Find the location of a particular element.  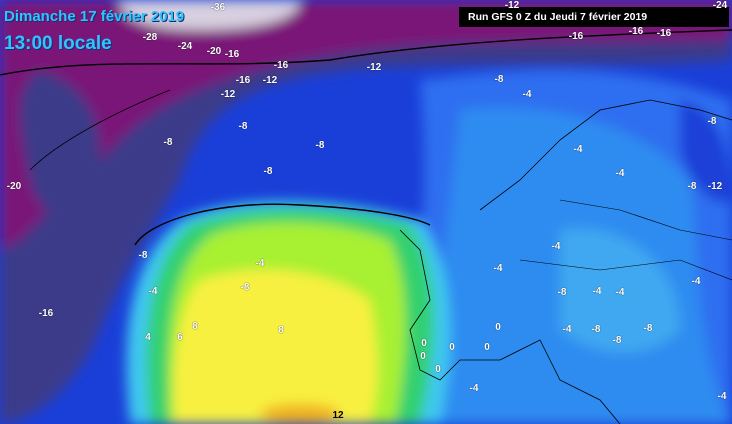

model-run-info: Run GFS 0 Z du Jeudi 7 février 2019 is located at coordinates (594, 17).